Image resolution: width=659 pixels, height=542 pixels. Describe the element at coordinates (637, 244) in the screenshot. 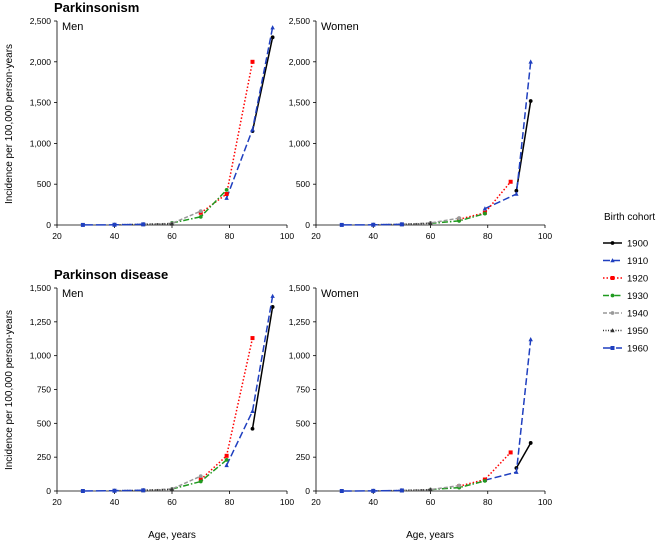

I see `legend-label: 1900` at that location.